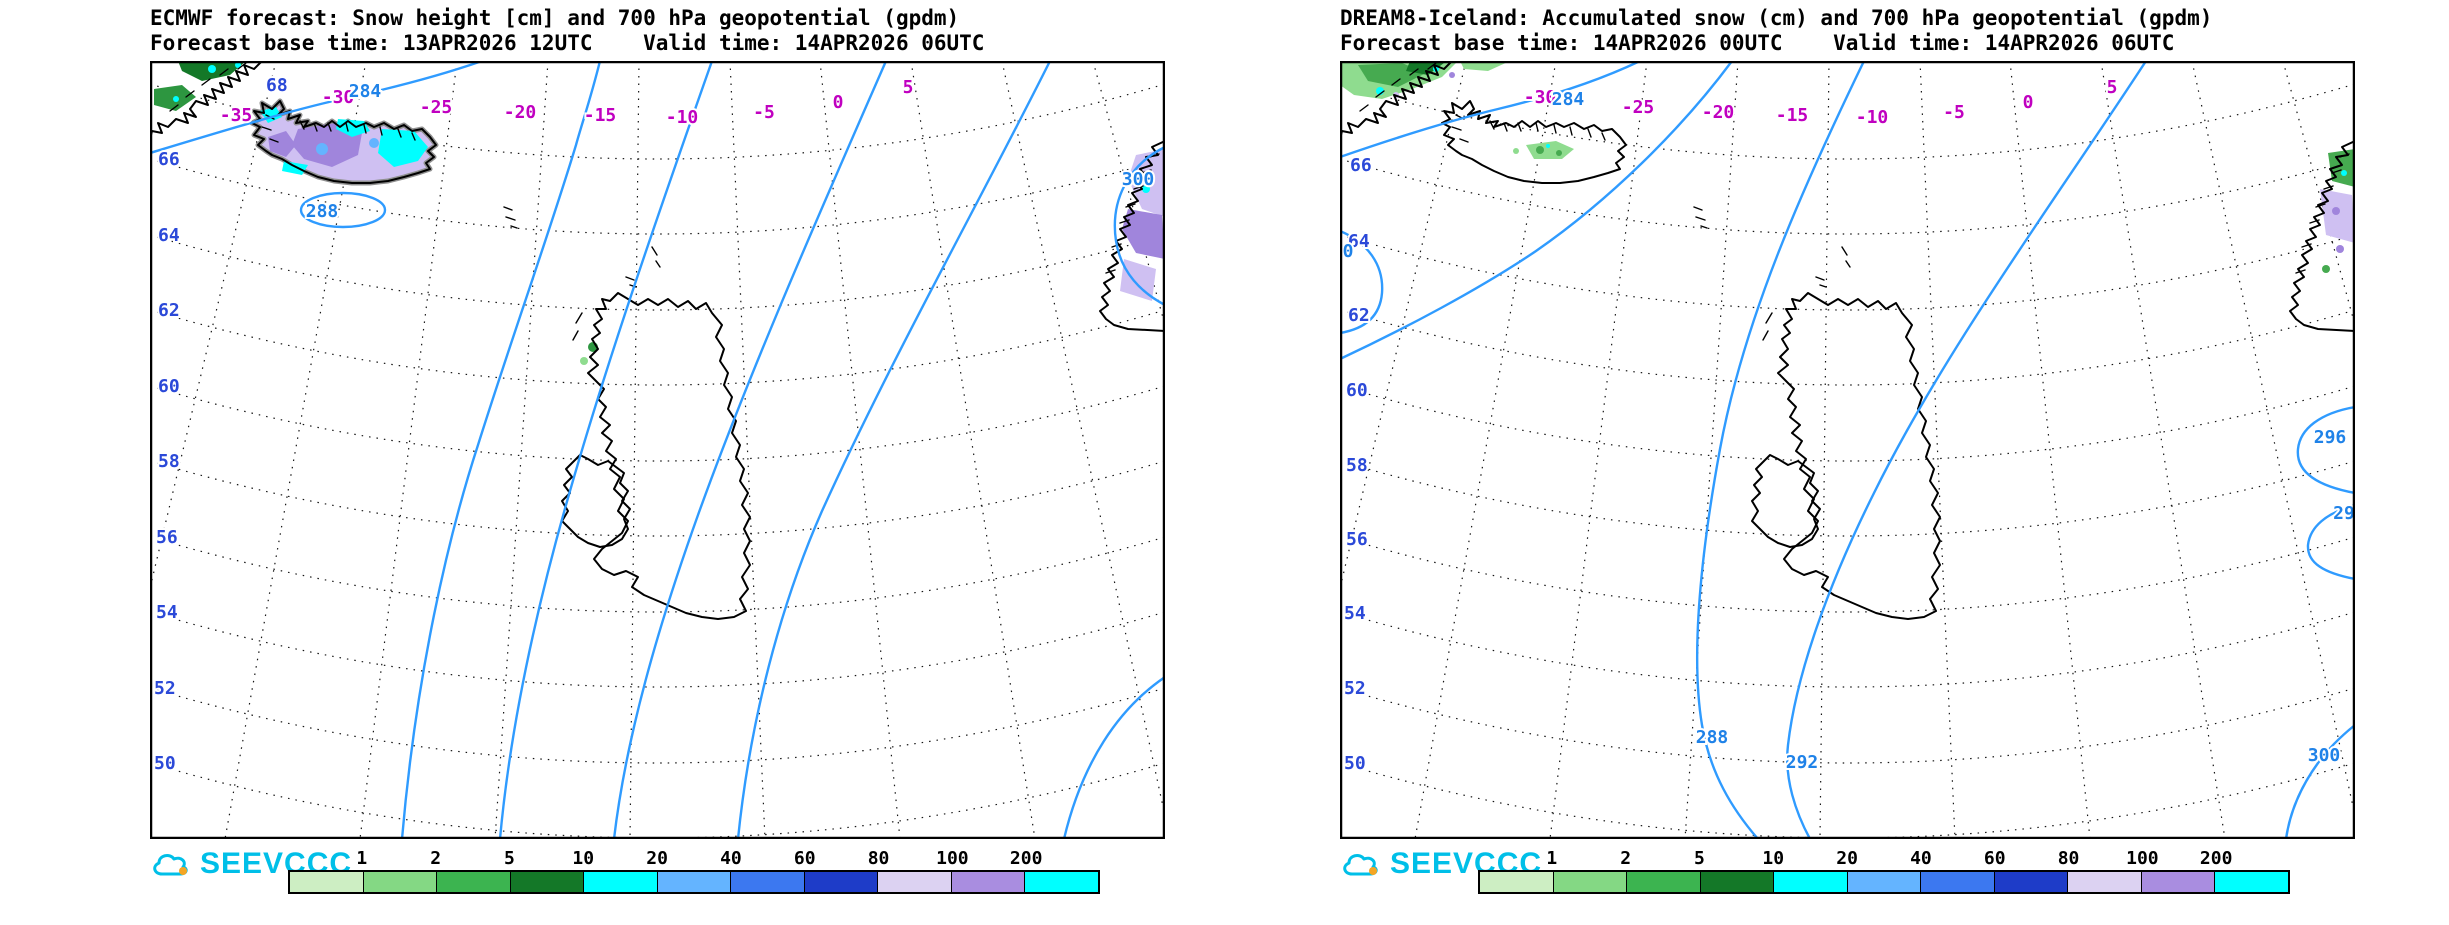 This screenshot has width=2449, height=925. I want to click on norway-snow, so click(2337, 216).